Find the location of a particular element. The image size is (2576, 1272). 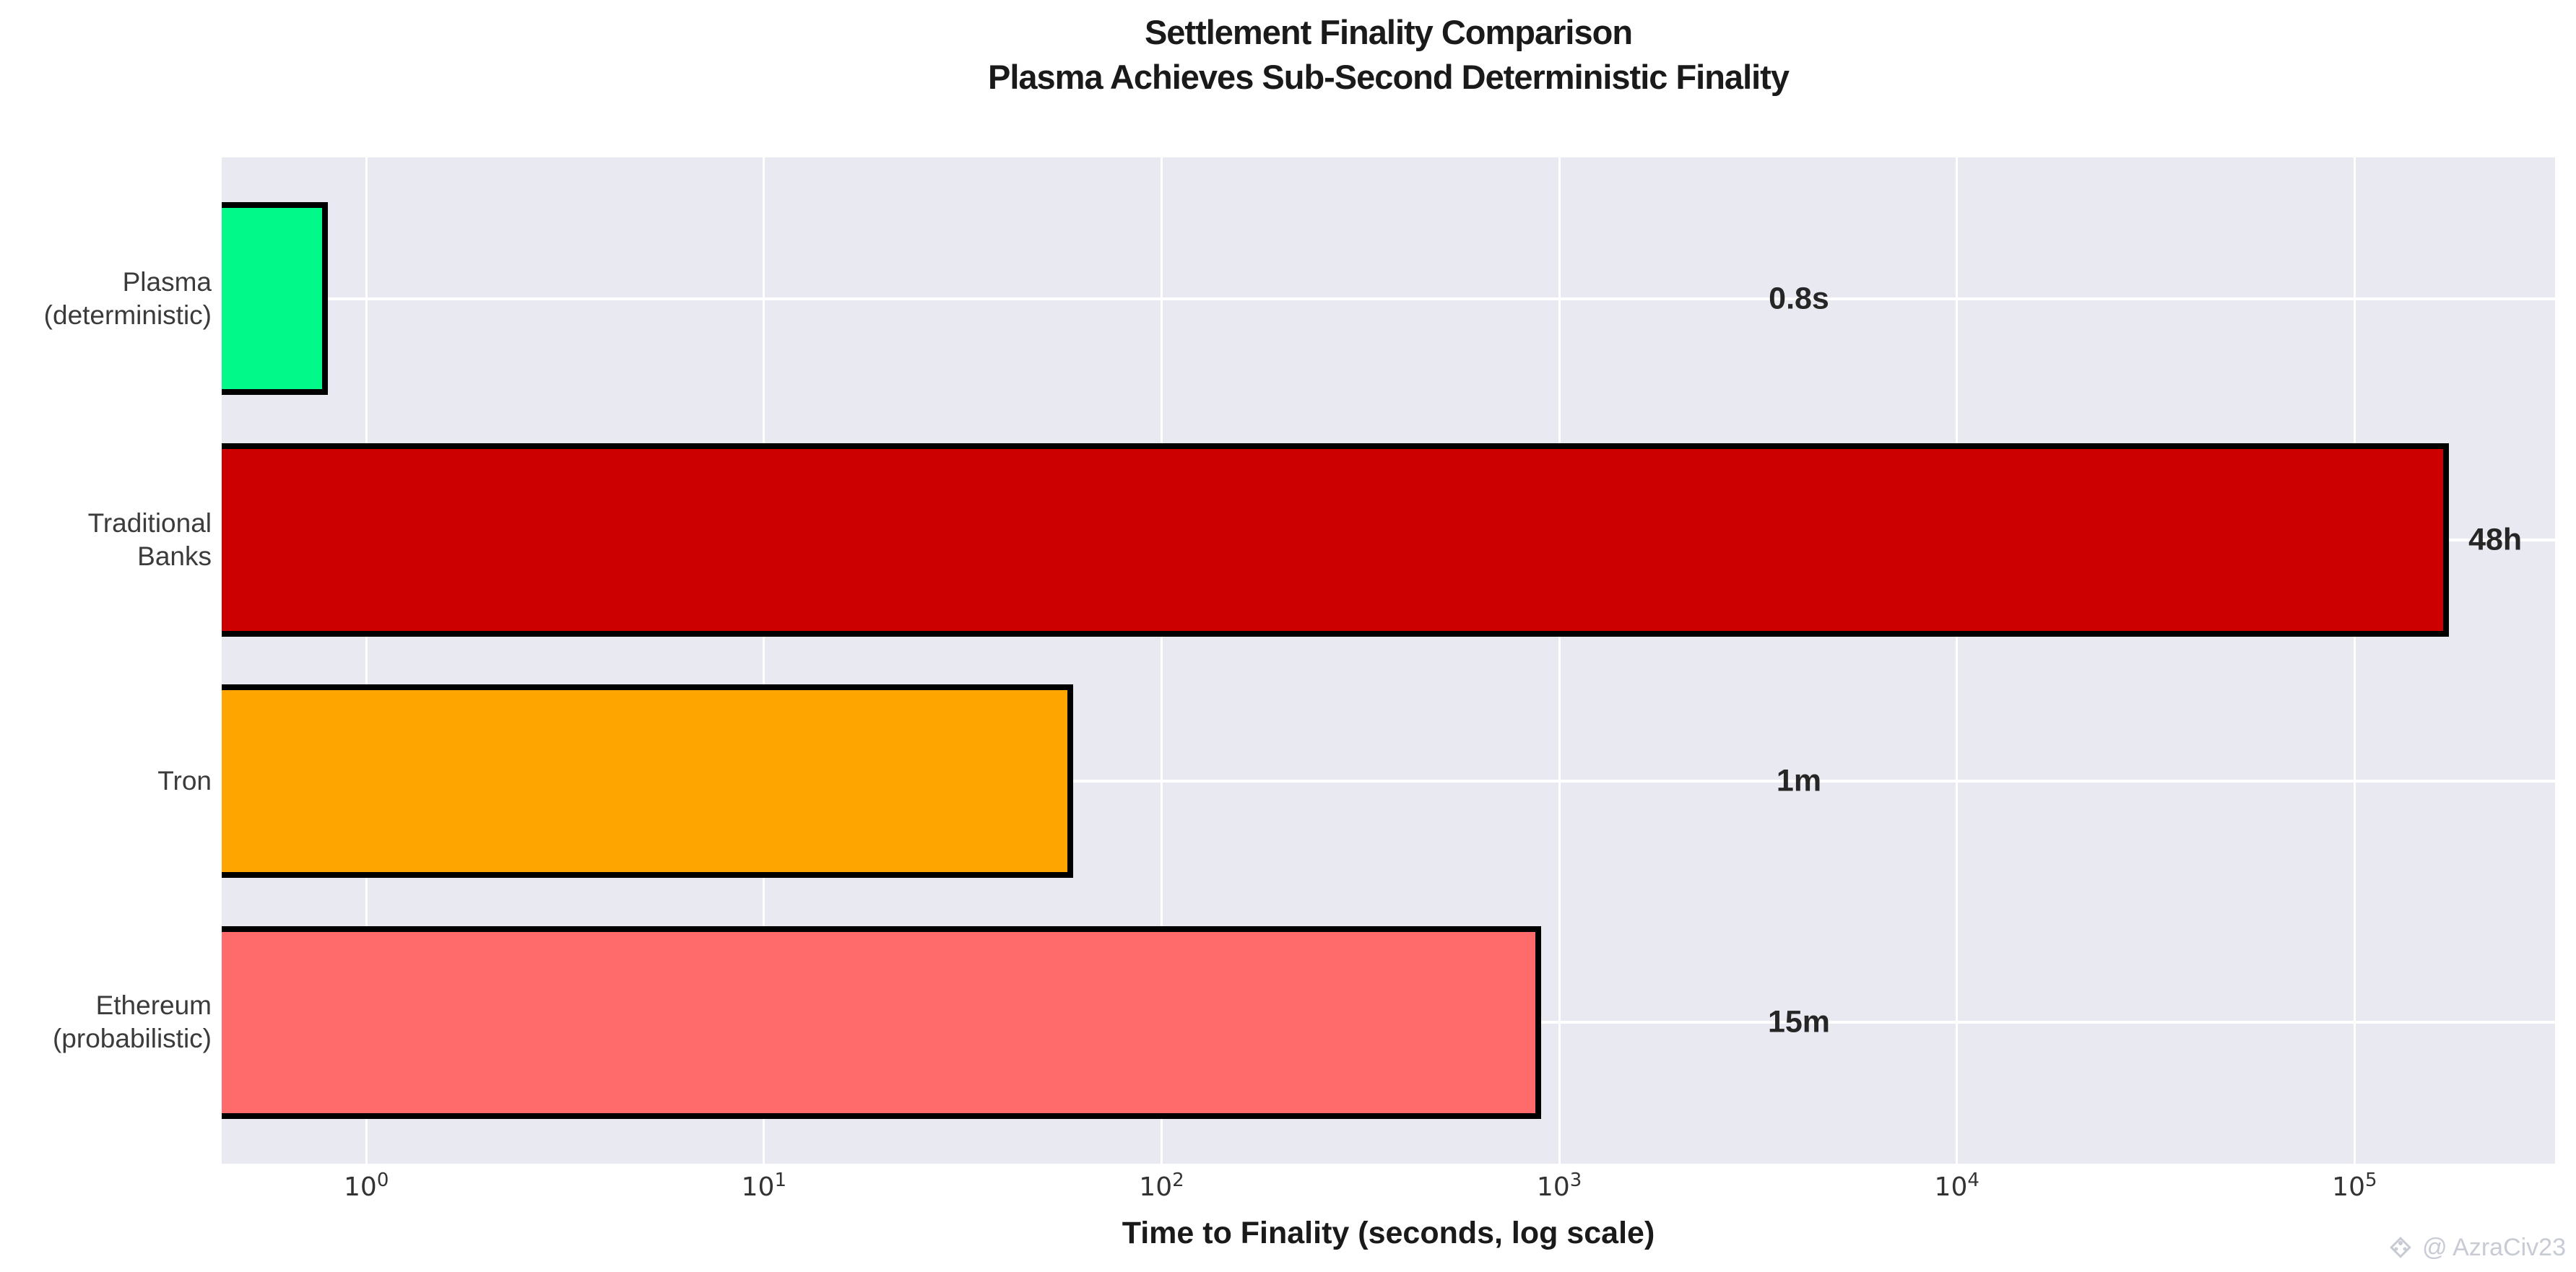

x-tick-1e4: 104 is located at coordinates (1956, 1185).